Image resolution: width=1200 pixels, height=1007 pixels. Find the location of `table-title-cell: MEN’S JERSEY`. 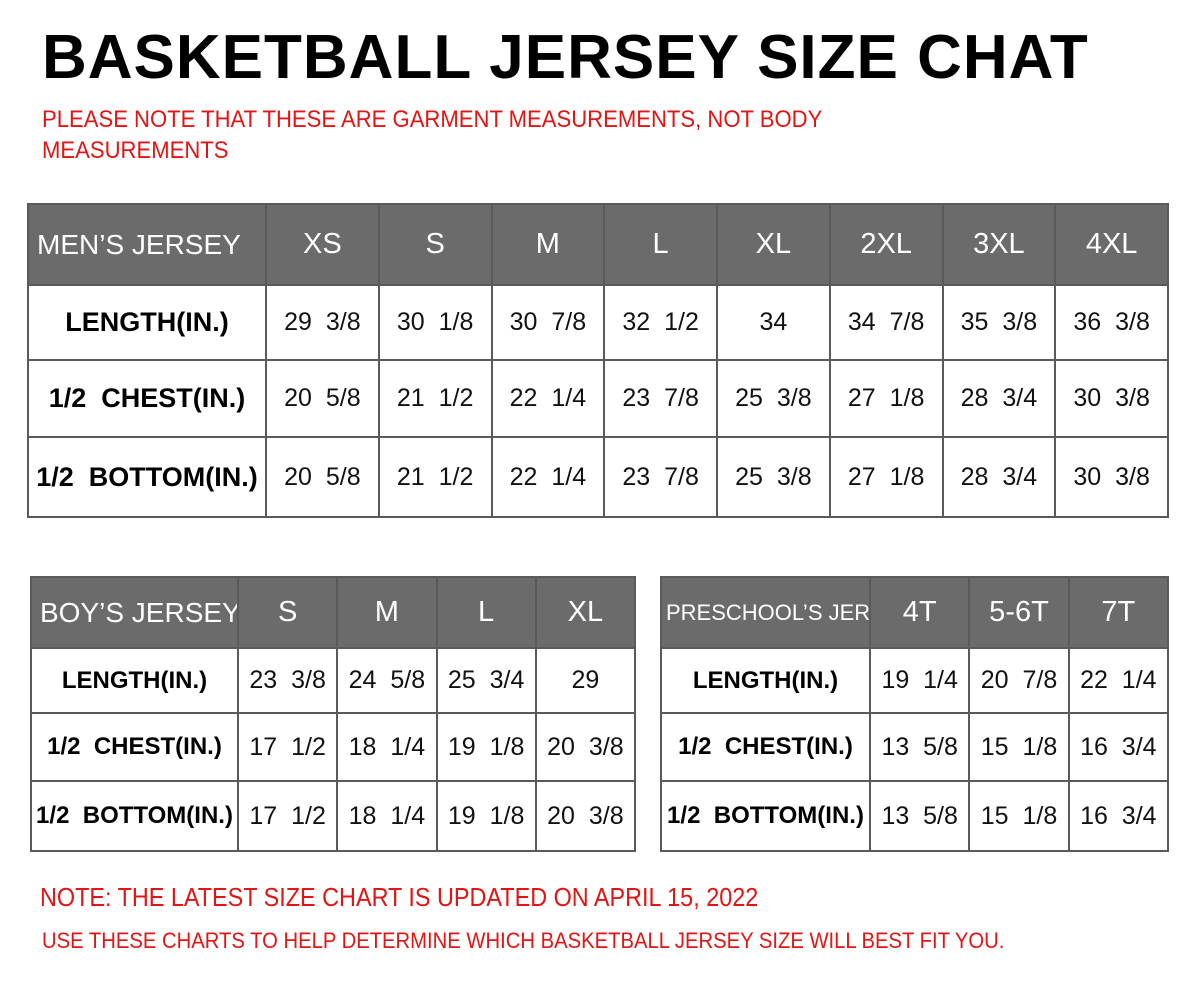

table-title-cell: MEN’S JERSEY is located at coordinates (147, 244).